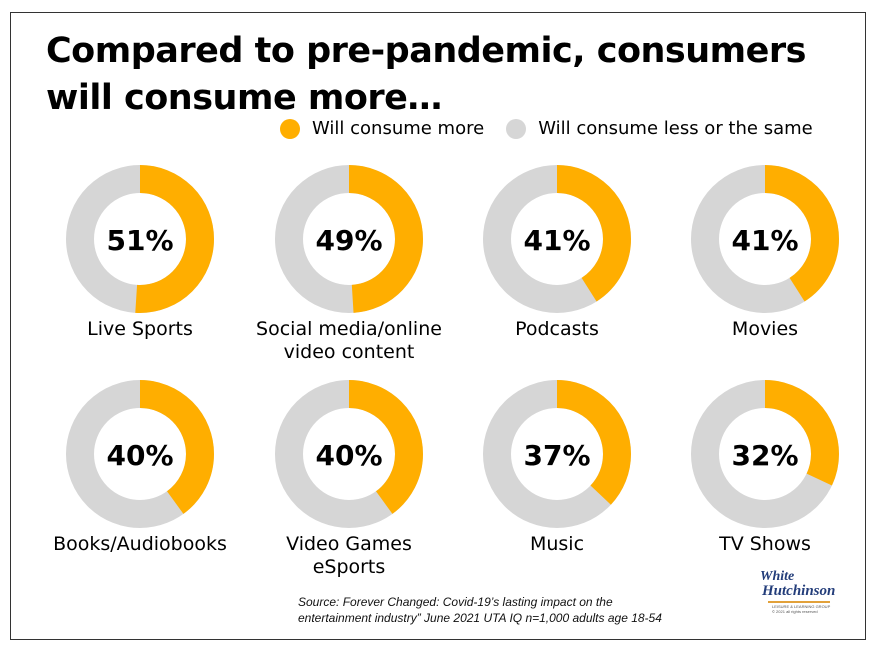 This screenshot has height=656, width=880. I want to click on legend-swatch-less, so click(516, 128).